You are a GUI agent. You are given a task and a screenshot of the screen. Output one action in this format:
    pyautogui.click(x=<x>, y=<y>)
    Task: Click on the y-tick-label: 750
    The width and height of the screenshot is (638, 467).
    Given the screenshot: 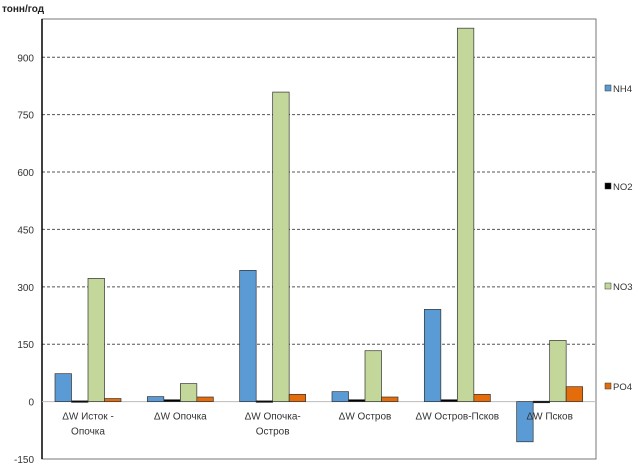 What is the action you would take?
    pyautogui.click(x=25, y=116)
    